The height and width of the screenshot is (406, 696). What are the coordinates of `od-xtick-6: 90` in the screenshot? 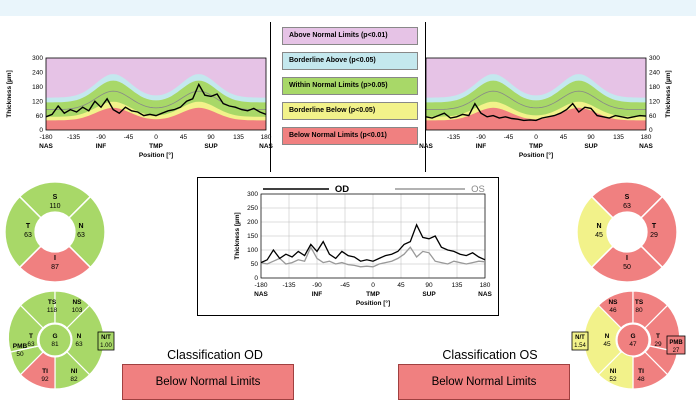 It's located at (211, 137).